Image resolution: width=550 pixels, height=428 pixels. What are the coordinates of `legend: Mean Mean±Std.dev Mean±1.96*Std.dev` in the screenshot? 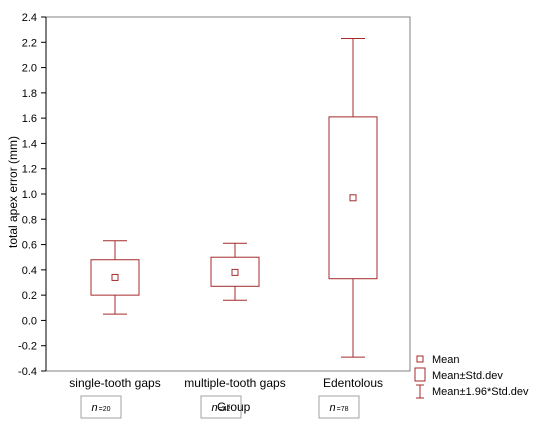 It's located at (471, 376).